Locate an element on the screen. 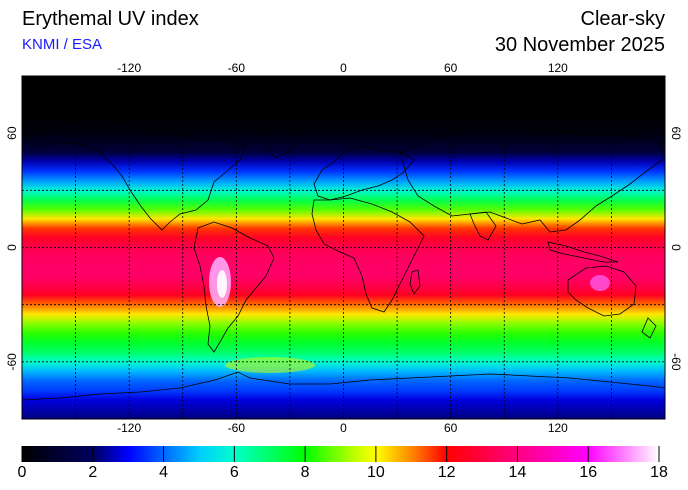 The image size is (688, 490). coastline-asia is located at coordinates (531, 179).